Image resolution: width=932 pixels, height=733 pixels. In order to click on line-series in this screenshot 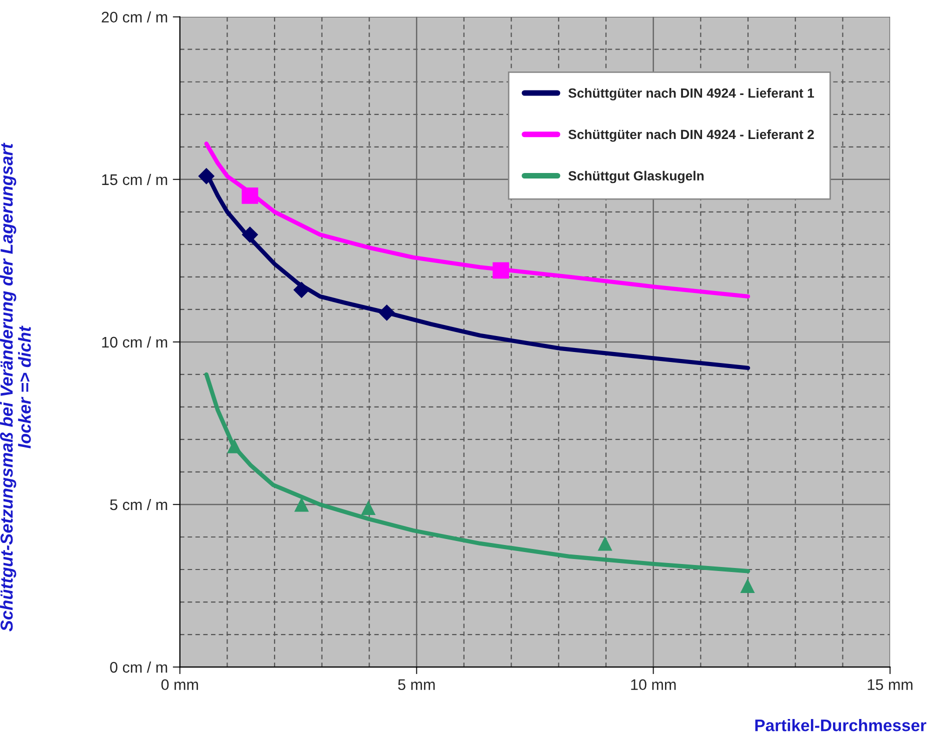, I will do `click(477, 220)`.